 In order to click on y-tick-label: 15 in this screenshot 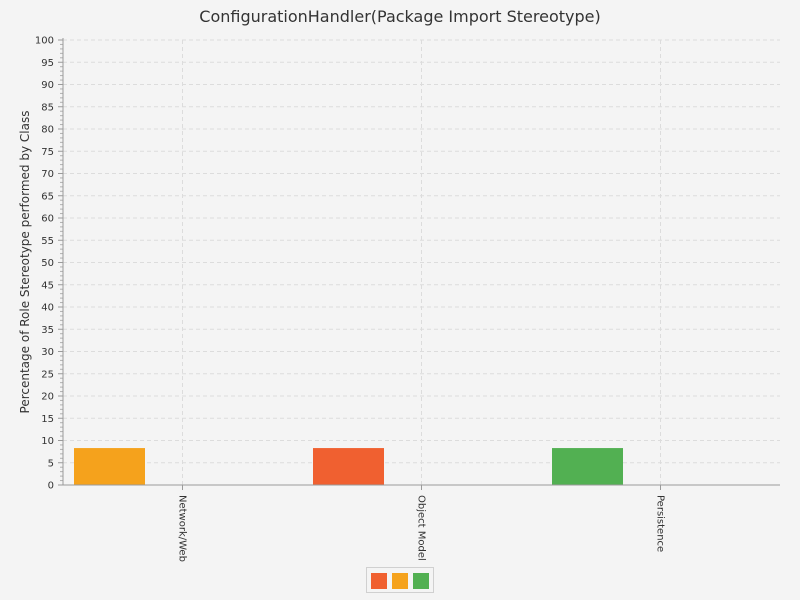, I will do `click(47, 419)`.